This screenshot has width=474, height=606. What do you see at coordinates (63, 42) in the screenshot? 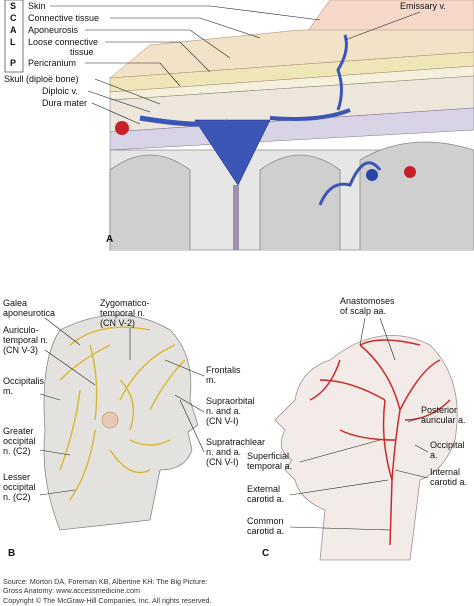
I see `layer-label: Loose connective` at bounding box center [63, 42].